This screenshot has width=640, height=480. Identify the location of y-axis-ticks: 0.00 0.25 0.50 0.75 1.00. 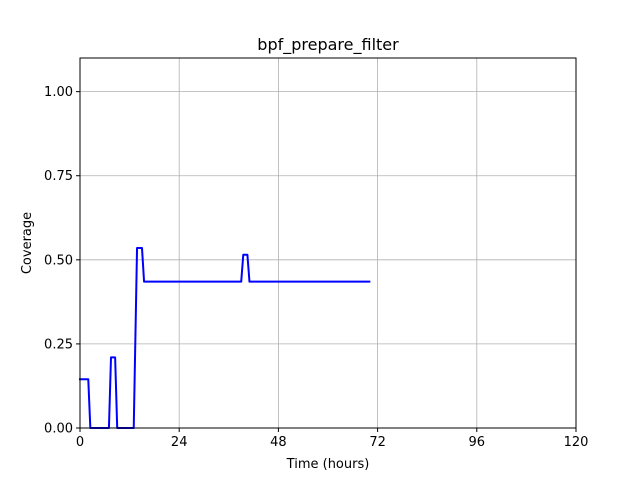
(62, 261).